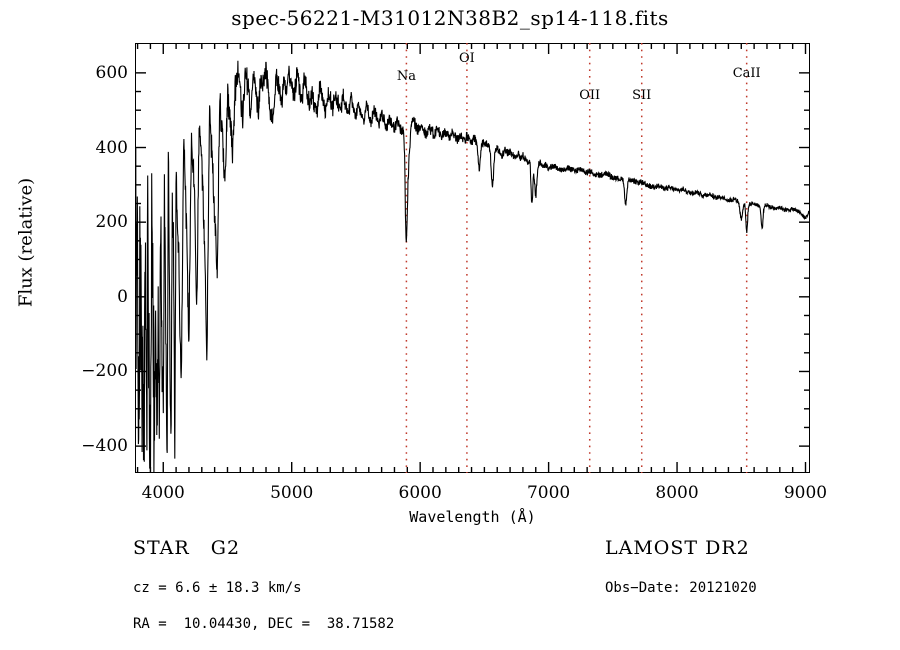  What do you see at coordinates (746, 73) in the screenshot?
I see `spectral-line-label-caii: CaII` at bounding box center [746, 73].